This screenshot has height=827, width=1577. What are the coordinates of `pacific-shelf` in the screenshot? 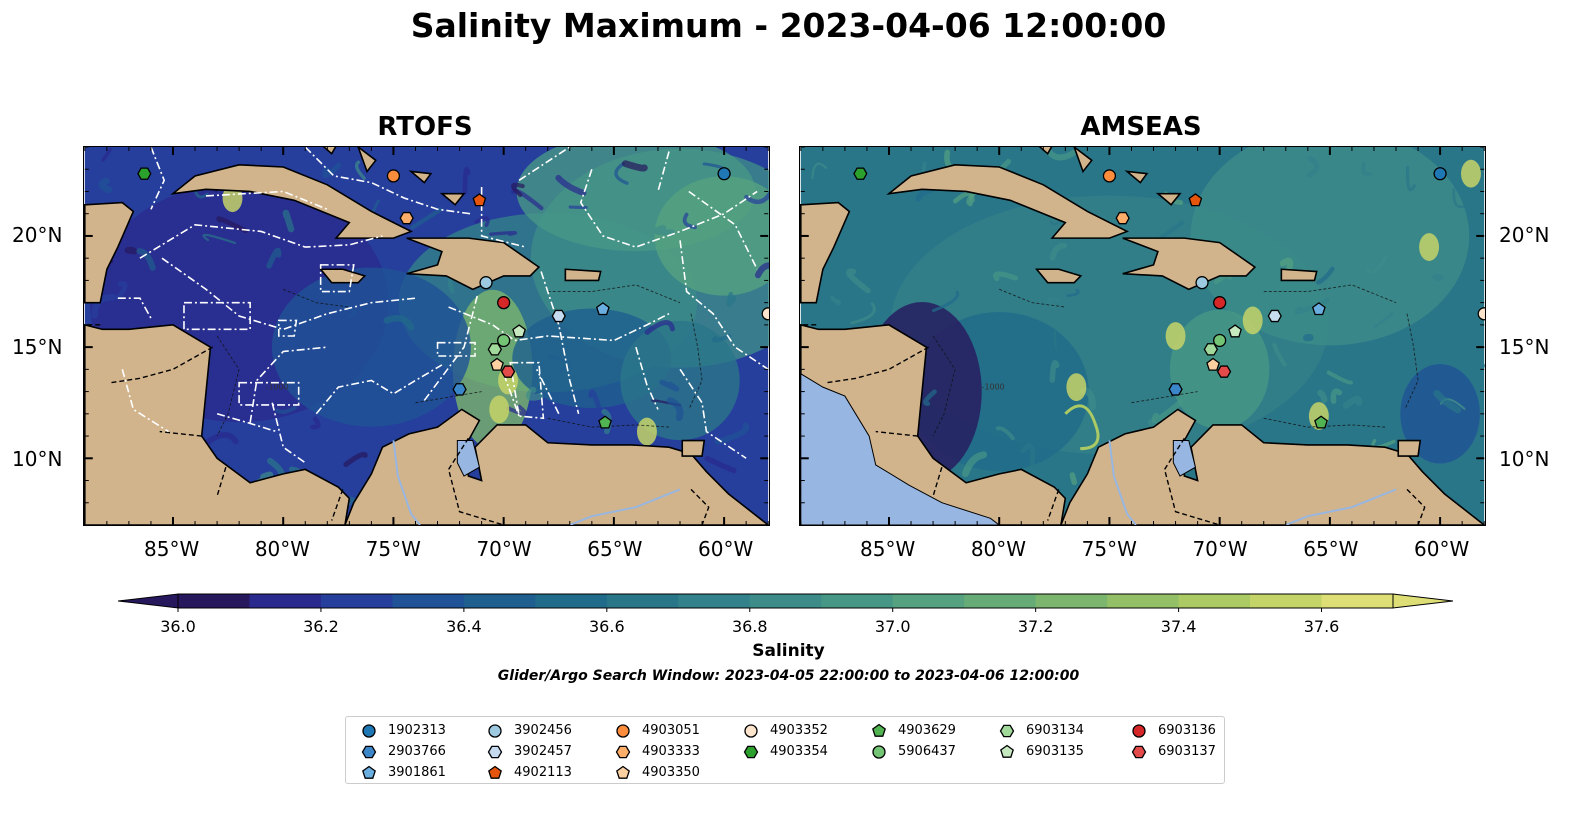 It's located at (900, 448).